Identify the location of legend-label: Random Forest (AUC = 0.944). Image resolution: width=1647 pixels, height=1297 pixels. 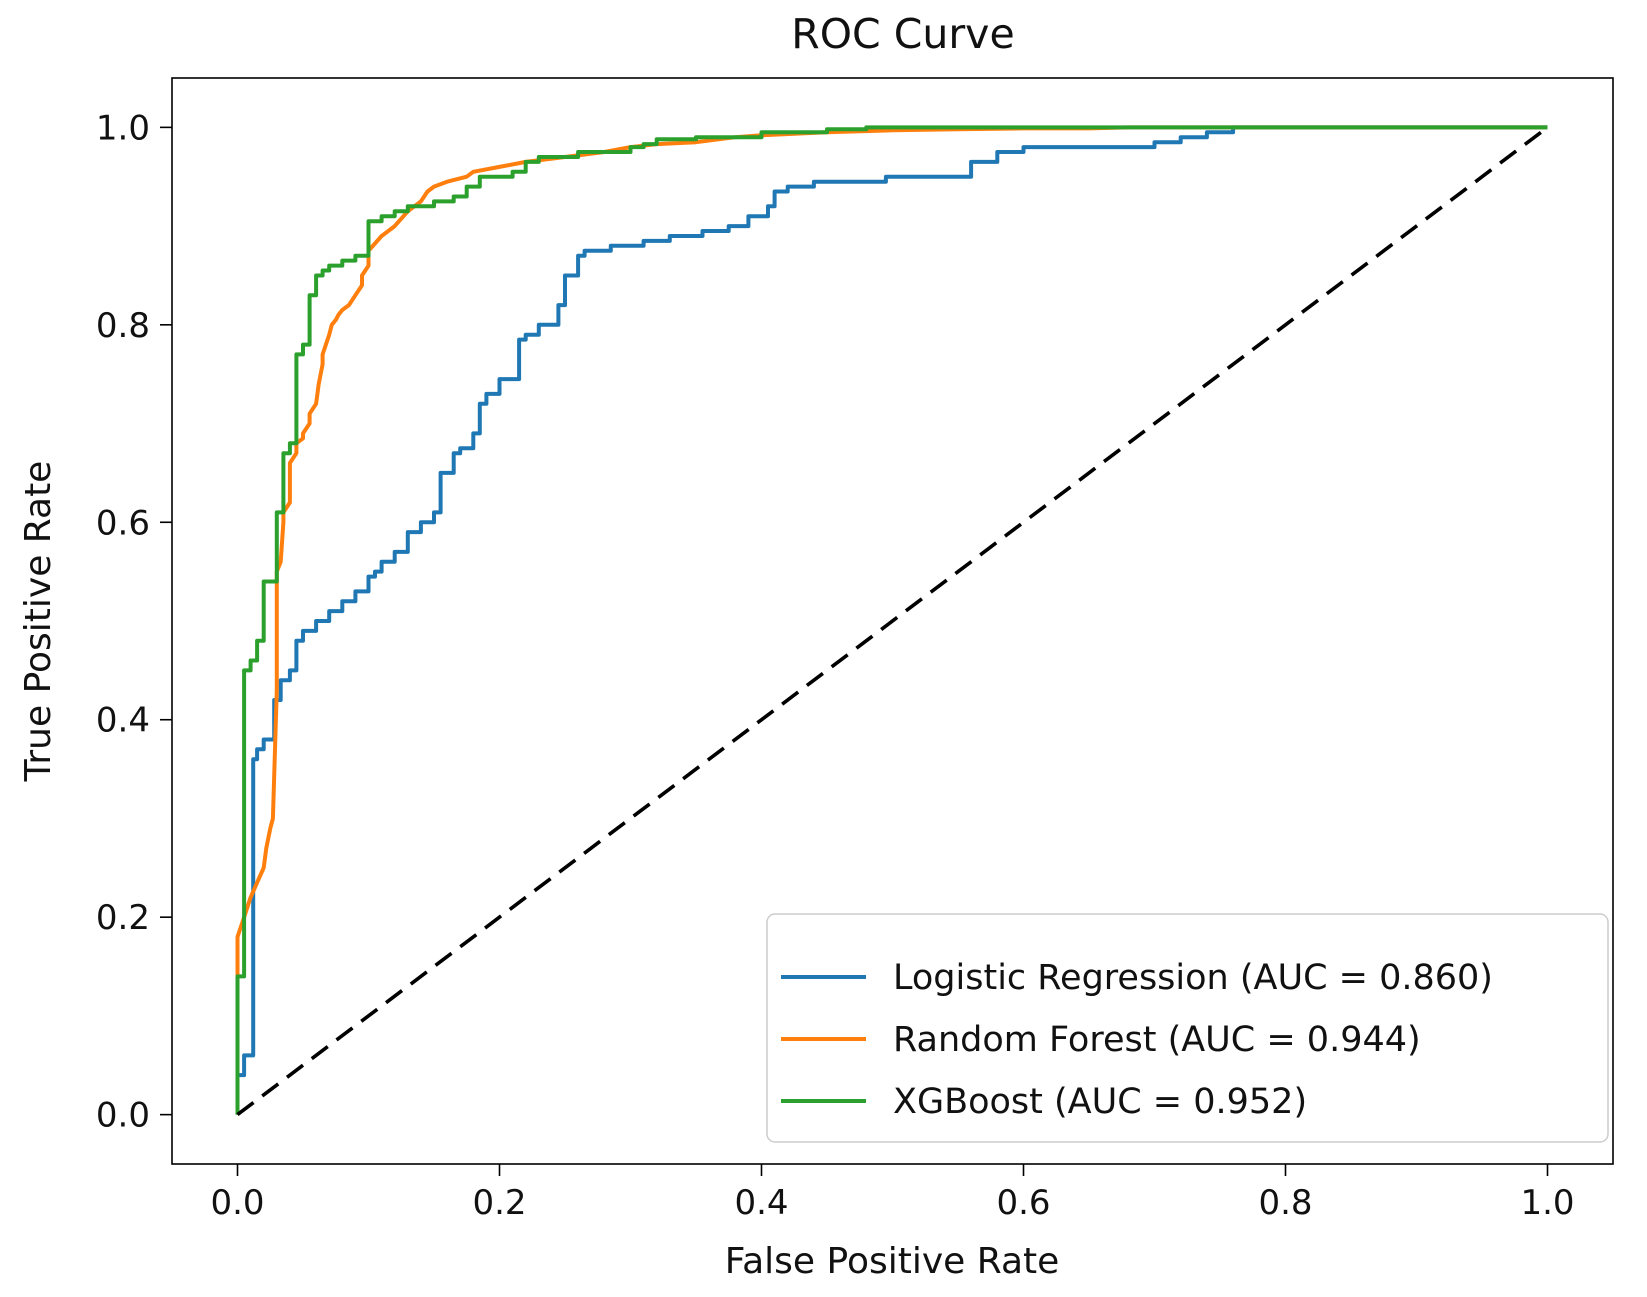
(1157, 1040).